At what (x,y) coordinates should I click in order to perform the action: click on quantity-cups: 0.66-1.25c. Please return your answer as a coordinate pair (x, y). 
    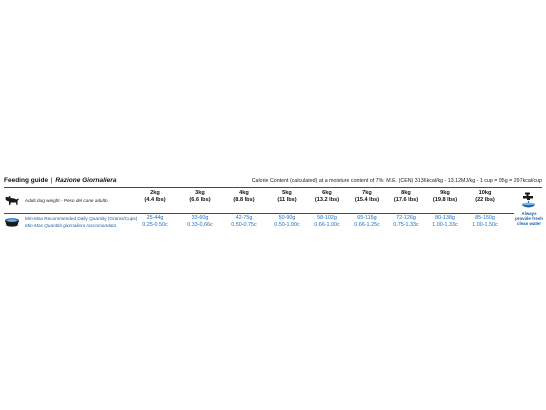
    Looking at the image, I should click on (367, 225).